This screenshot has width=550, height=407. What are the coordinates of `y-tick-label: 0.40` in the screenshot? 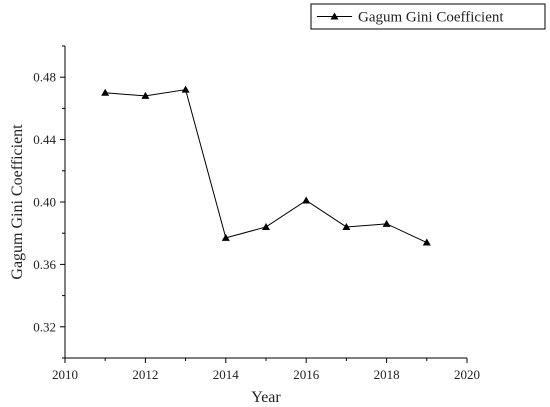 It's located at (44, 202).